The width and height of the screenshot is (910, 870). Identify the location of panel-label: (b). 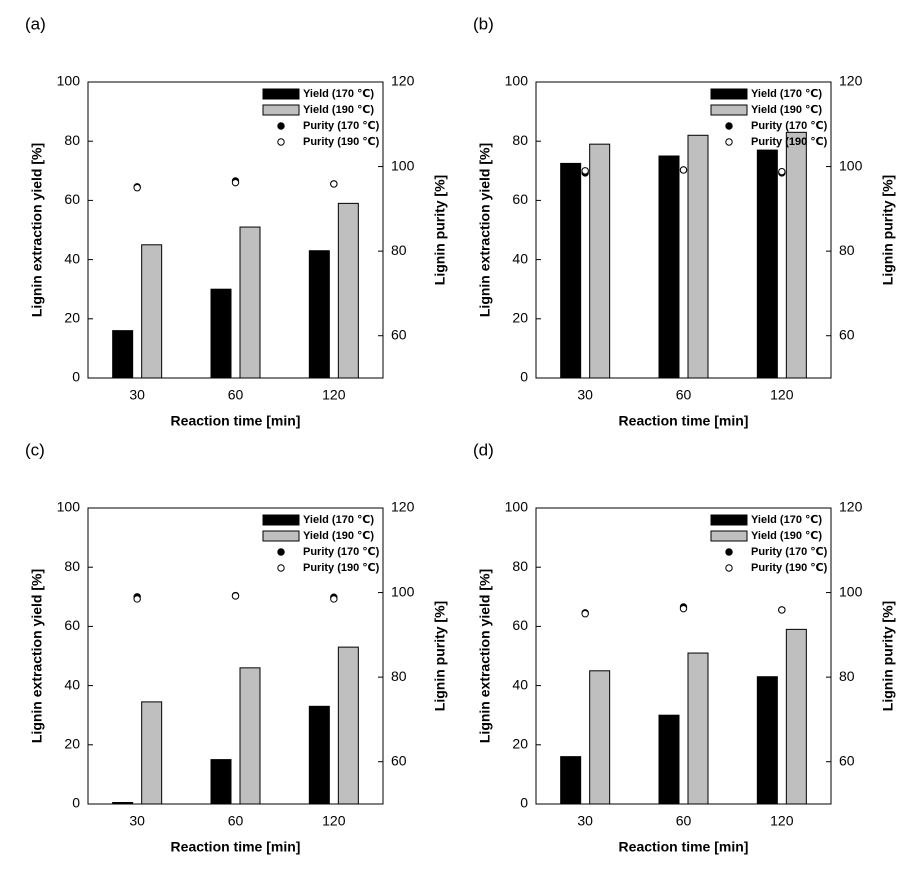
(483, 23).